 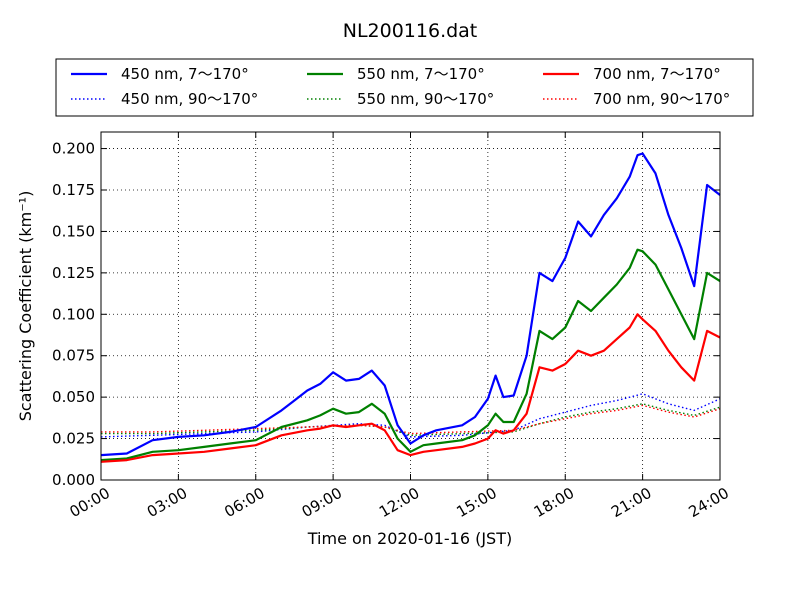 What do you see at coordinates (73, 314) in the screenshot?
I see `y-tick-label: 0.100` at bounding box center [73, 314].